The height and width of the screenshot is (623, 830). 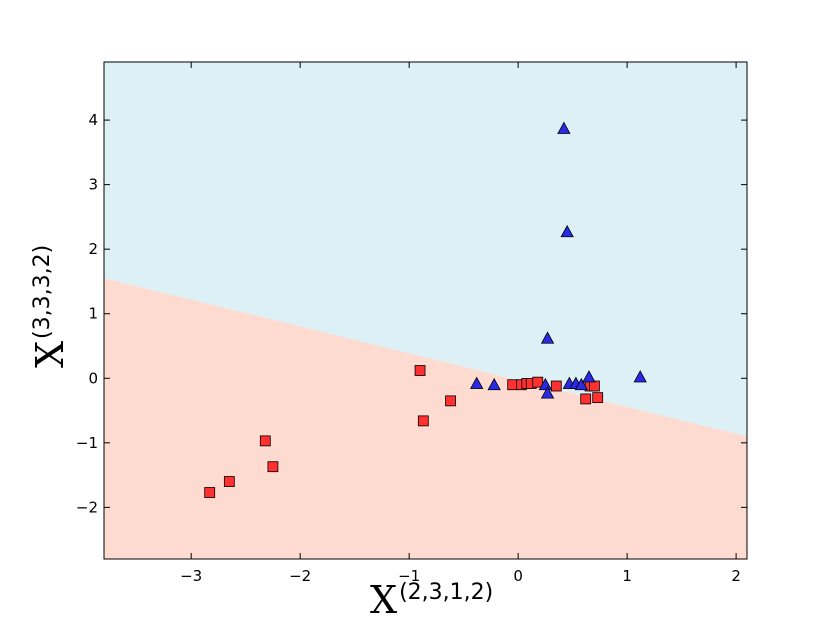 I want to click on x-axis-label: X(2,3,1,2), so click(x=431, y=600).